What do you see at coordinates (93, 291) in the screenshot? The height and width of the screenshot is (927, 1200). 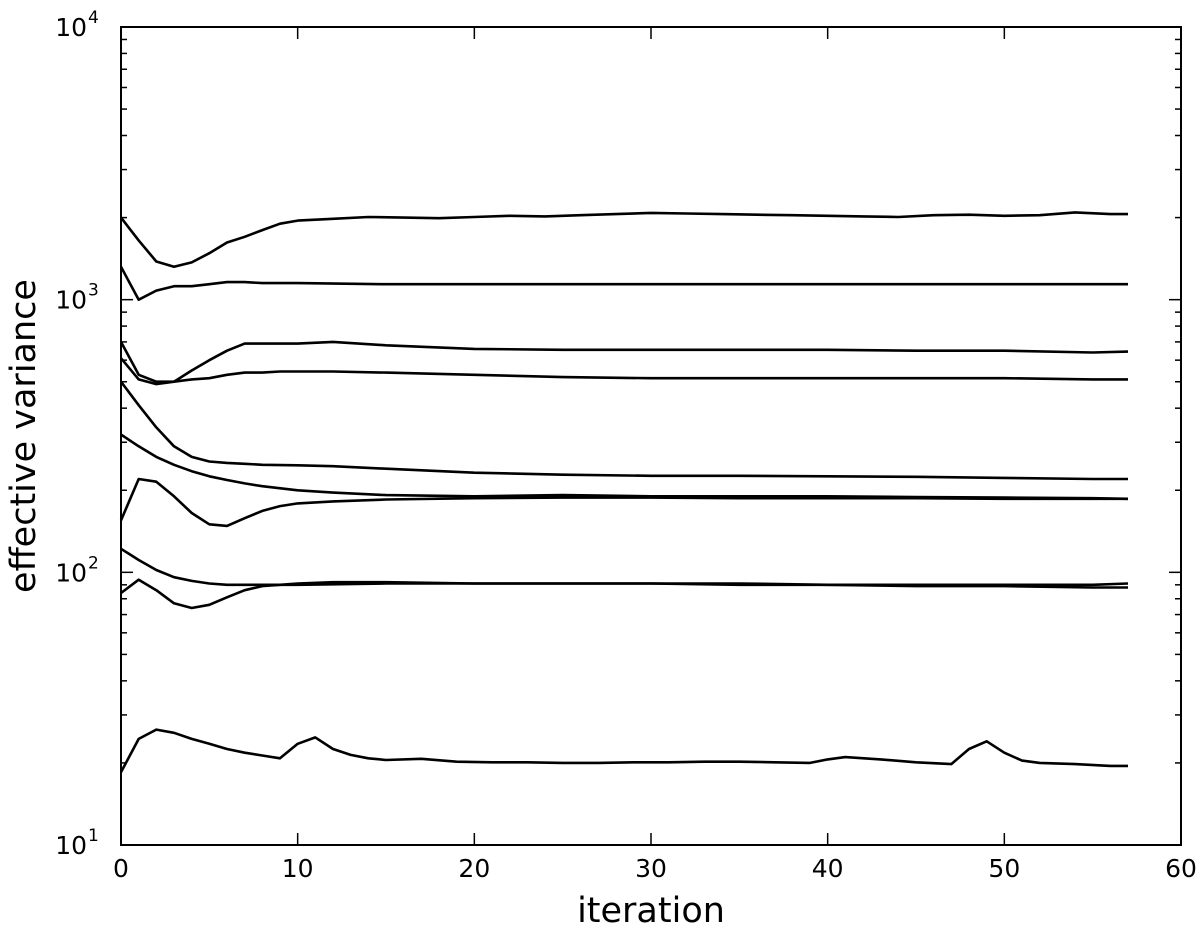 I see `y-tick-label-exponent: 3` at bounding box center [93, 291].